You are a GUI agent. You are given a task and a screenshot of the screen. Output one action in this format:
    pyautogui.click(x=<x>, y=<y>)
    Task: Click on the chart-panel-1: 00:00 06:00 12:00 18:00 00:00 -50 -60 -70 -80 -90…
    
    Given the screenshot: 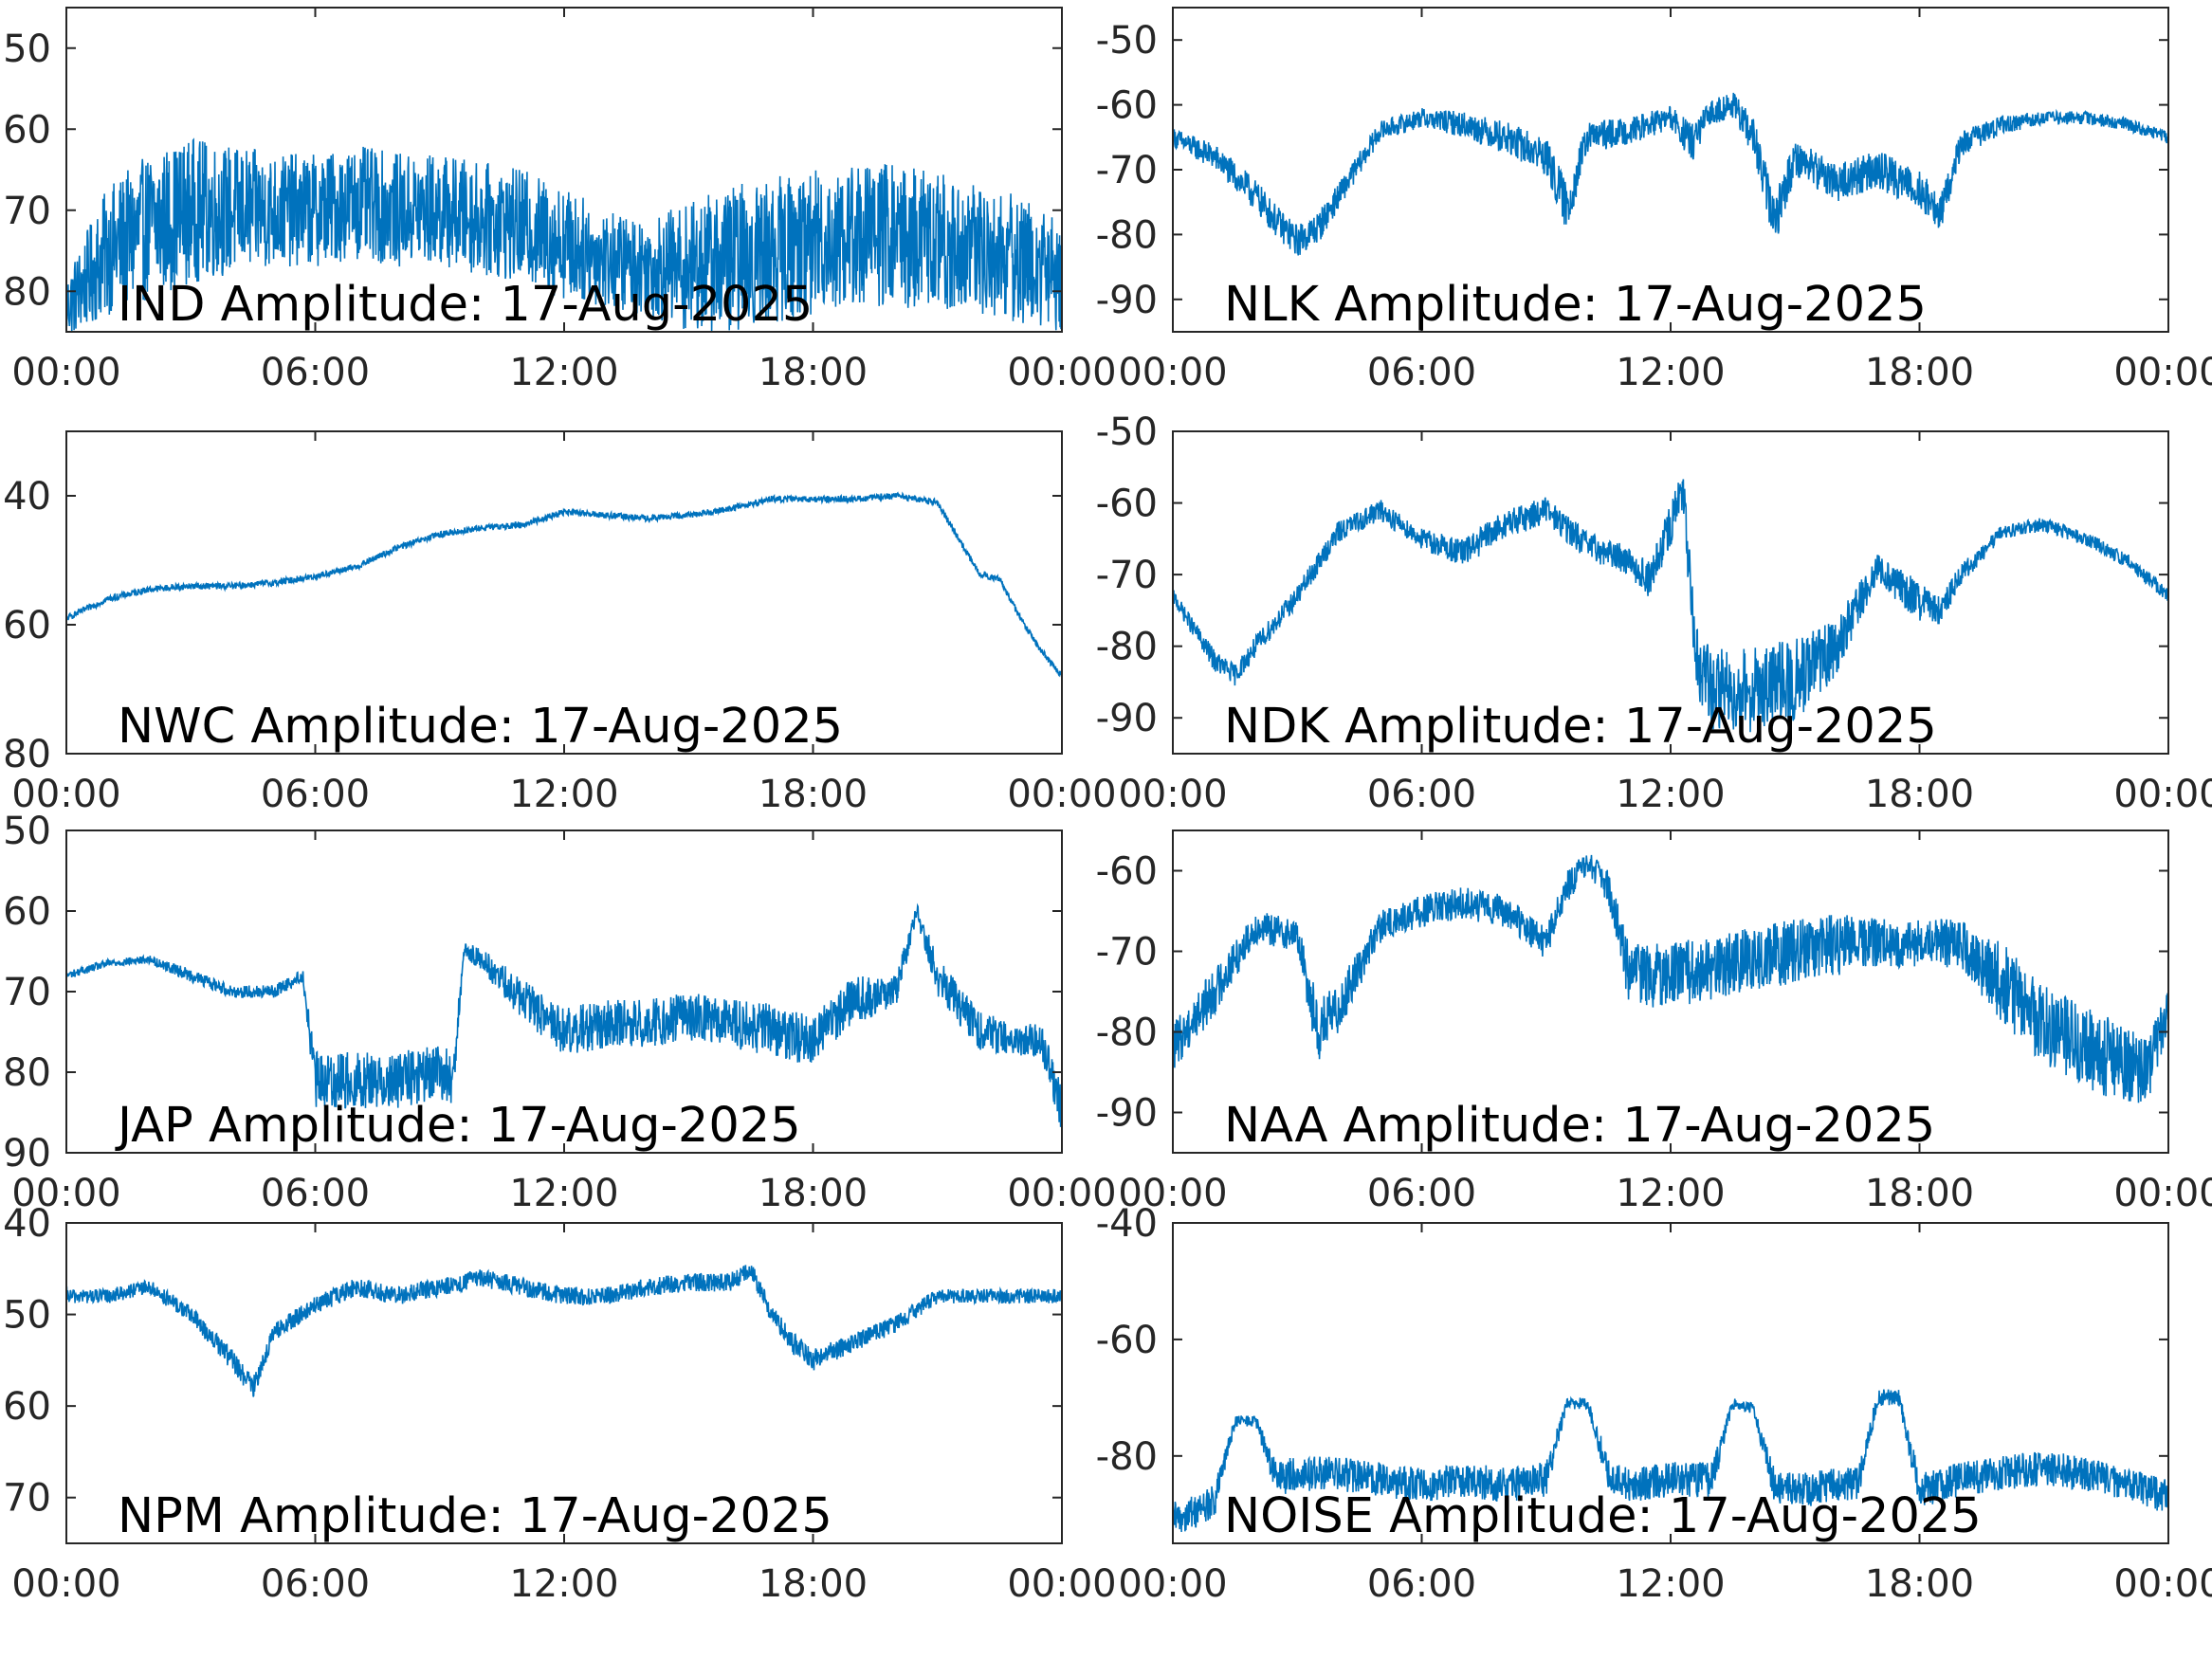 What is the action you would take?
    pyautogui.click(x=1654, y=200)
    